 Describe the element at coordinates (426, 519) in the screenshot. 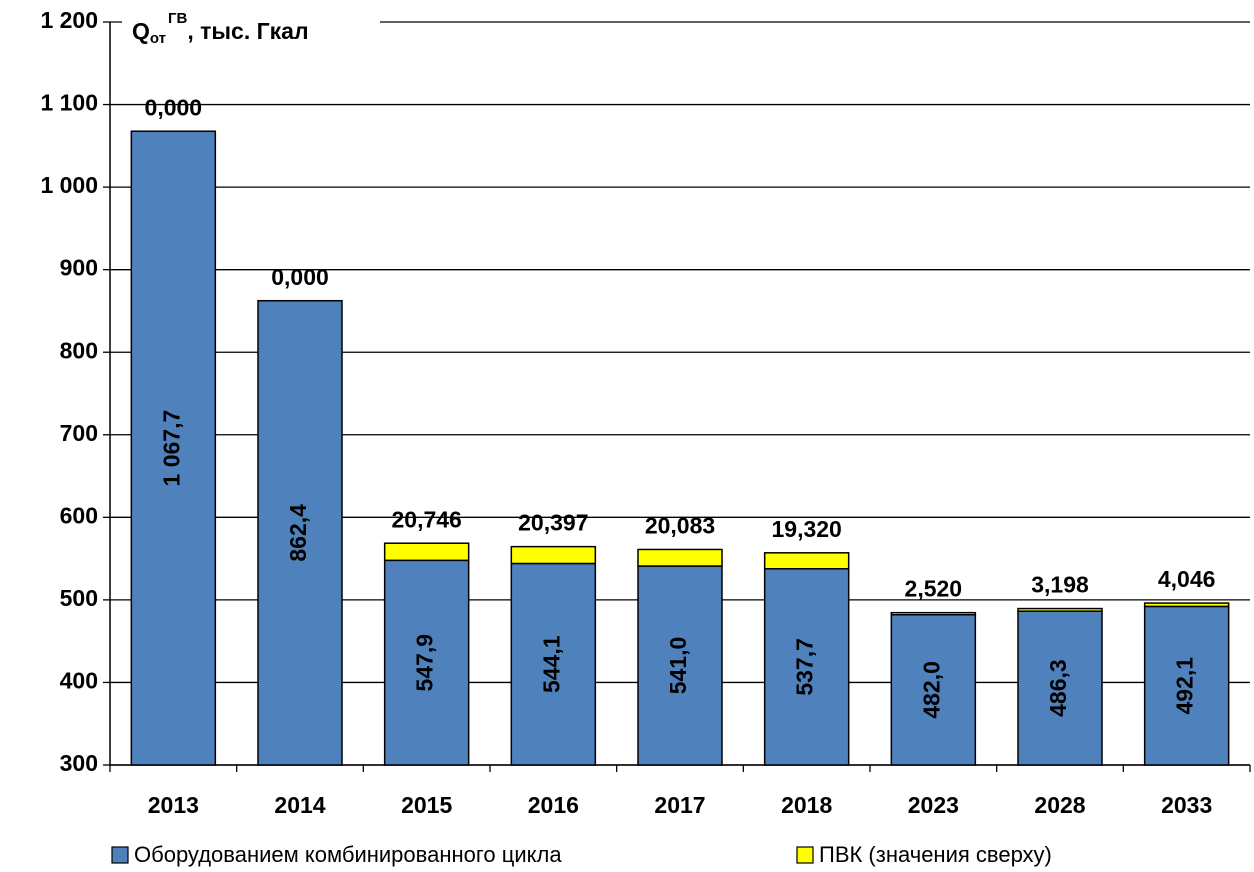

I see `value-label: 20,746` at that location.